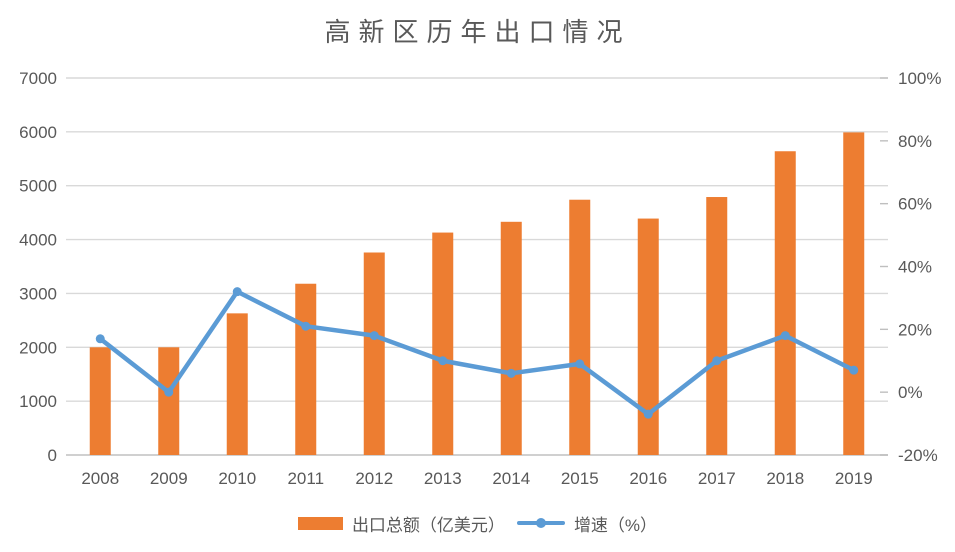 The height and width of the screenshot is (552, 955). I want to click on bar-2013, so click(443, 343).